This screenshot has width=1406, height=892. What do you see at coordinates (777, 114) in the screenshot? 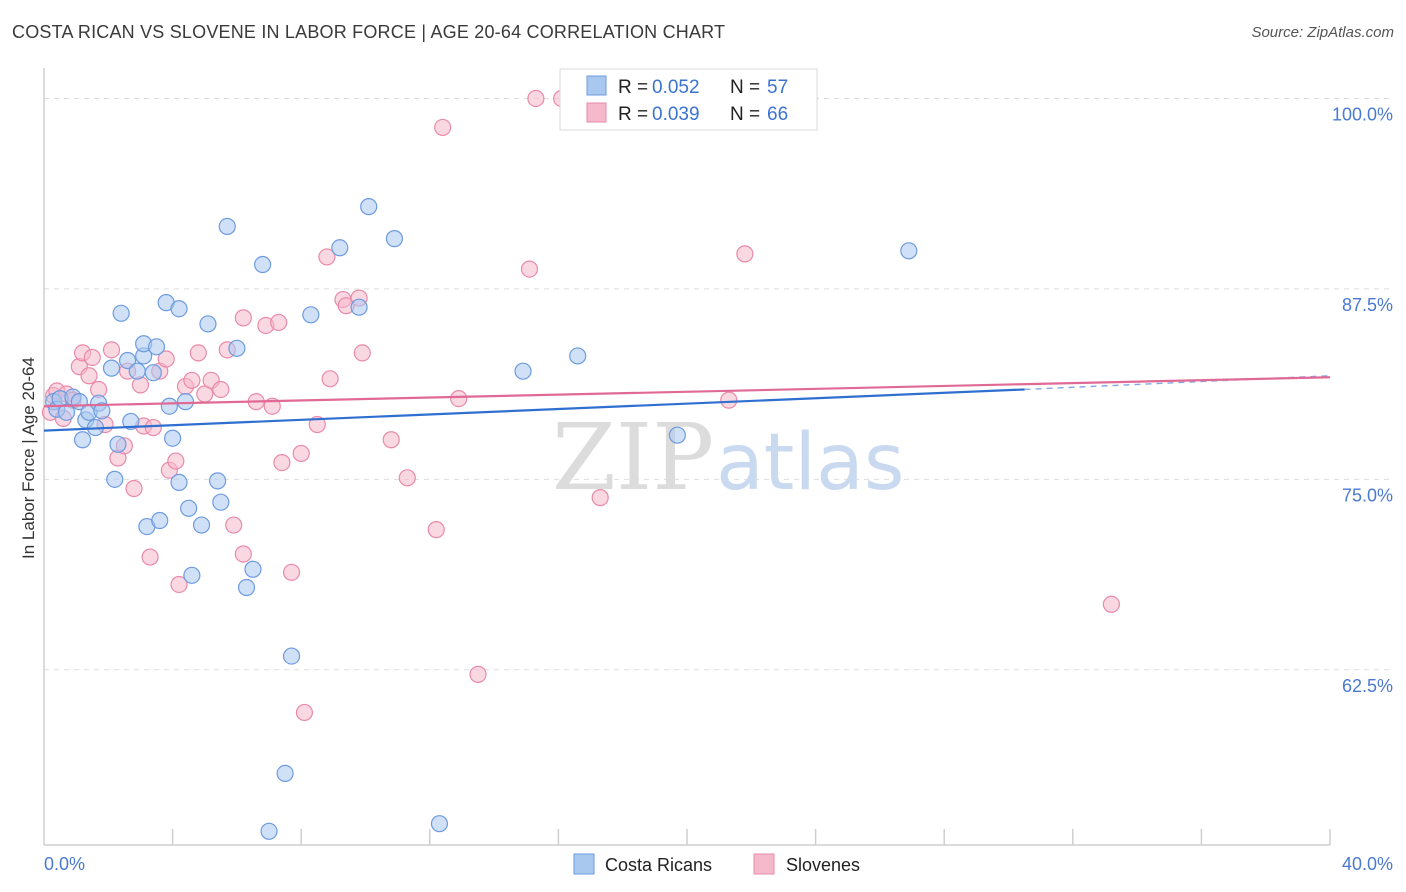
I see `legend-n-value-pink: 66` at bounding box center [777, 114].